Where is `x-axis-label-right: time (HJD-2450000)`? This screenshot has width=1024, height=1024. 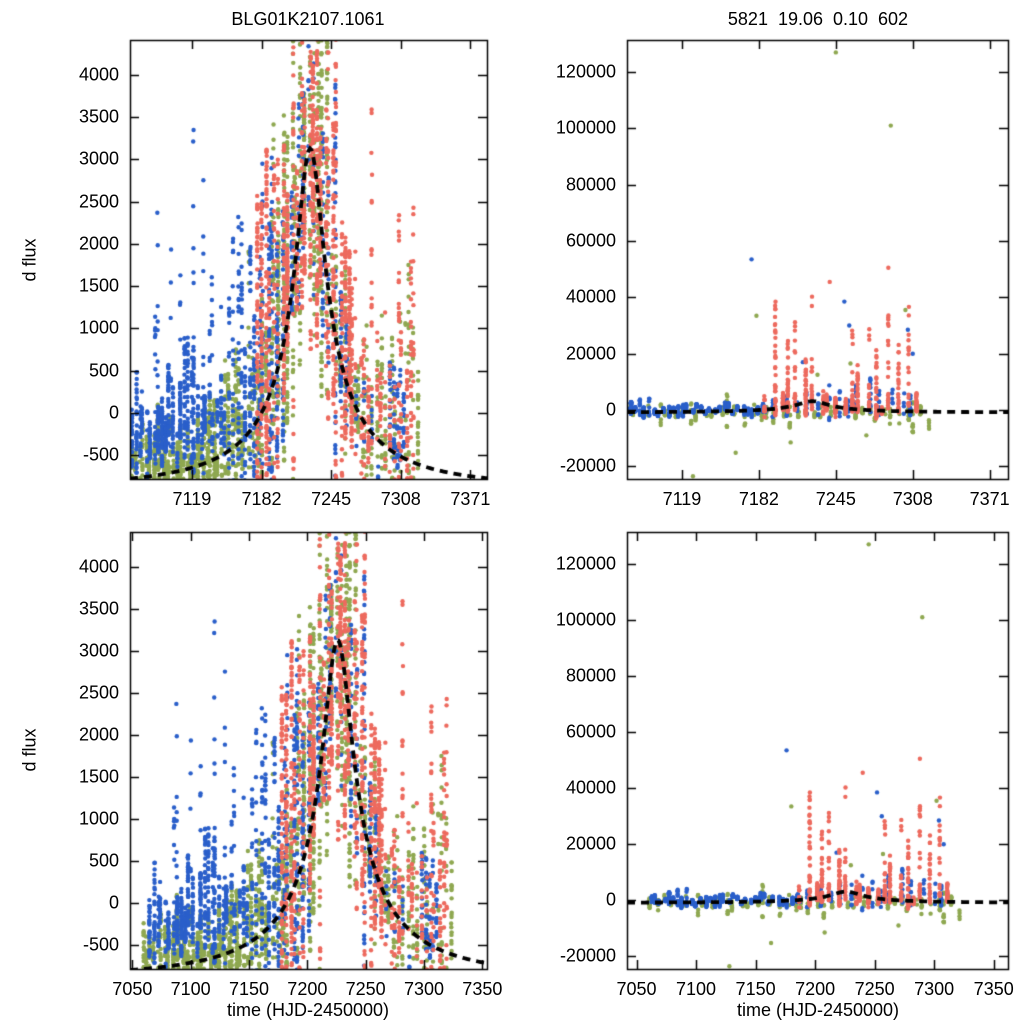 x-axis-label-right: time (HJD-2450000) is located at coordinates (818, 1010).